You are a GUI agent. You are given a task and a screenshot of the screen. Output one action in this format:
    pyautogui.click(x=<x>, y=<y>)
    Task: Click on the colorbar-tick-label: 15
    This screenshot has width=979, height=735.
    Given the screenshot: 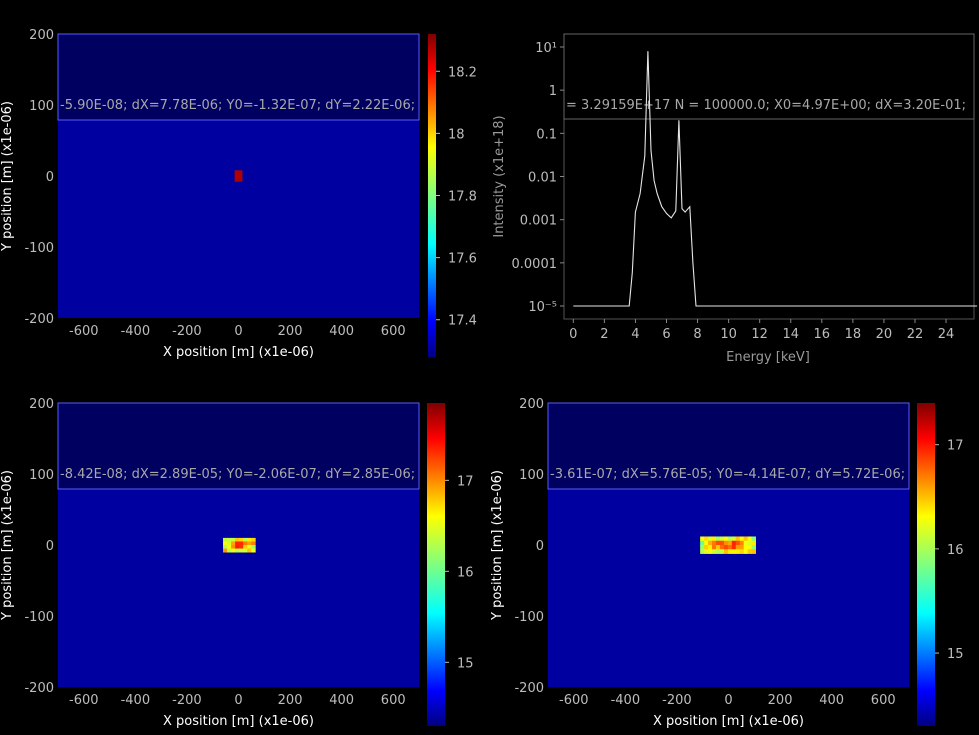 What is the action you would take?
    pyautogui.click(x=955, y=654)
    